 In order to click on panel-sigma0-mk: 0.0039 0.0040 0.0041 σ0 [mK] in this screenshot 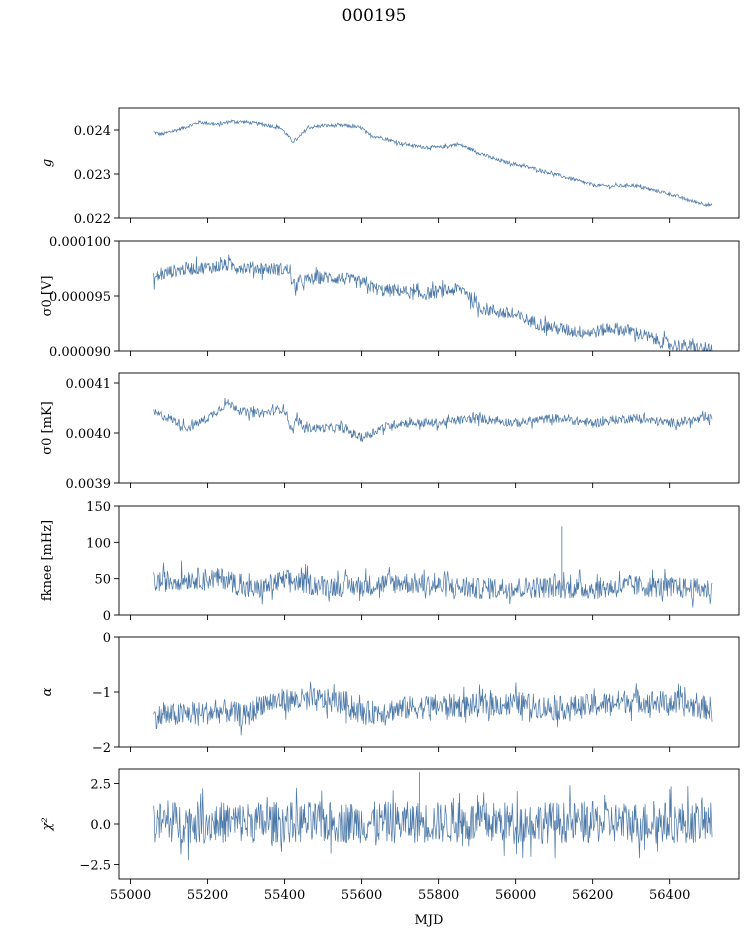, I will do `click(390, 432)`.